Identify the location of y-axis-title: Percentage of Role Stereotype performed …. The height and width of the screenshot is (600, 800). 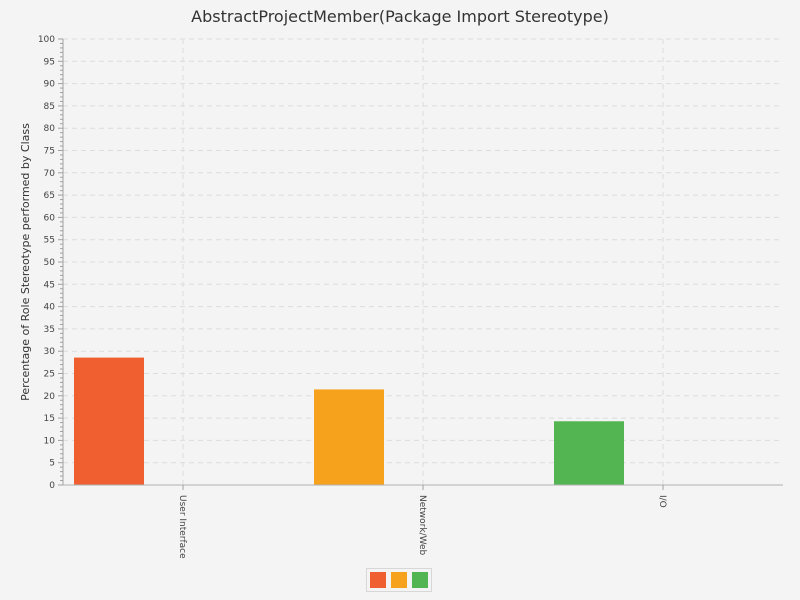
(25, 262).